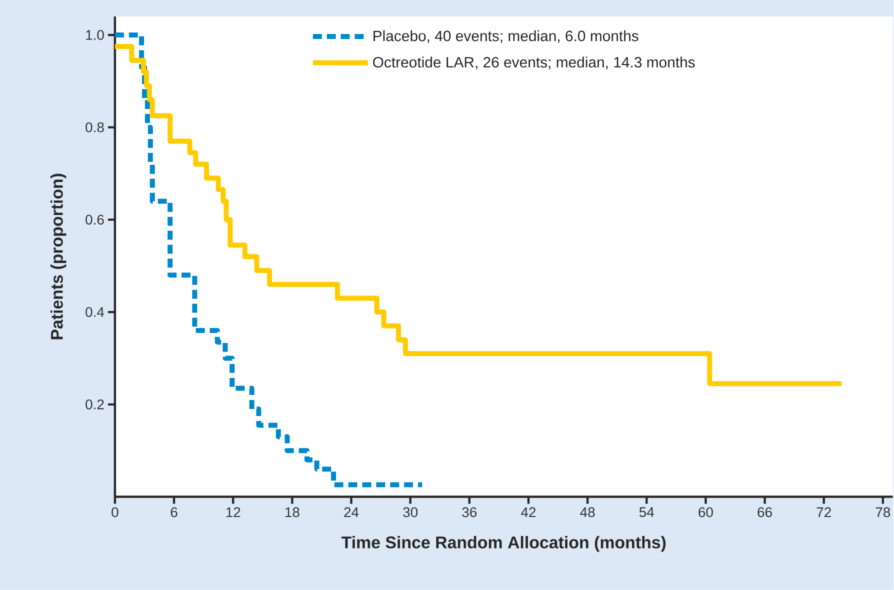 This screenshot has height=590, width=894. Describe the element at coordinates (587, 512) in the screenshot. I see `x-tick-label: 48` at that location.